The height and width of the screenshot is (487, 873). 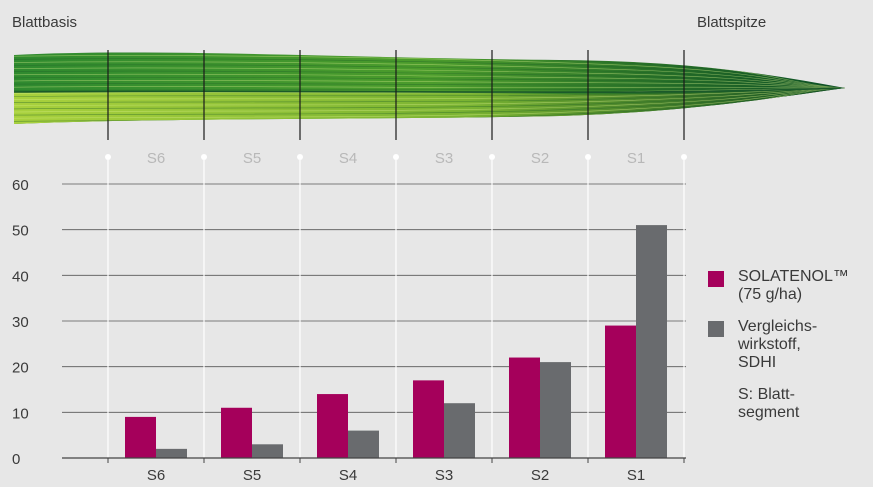 What do you see at coordinates (555, 410) in the screenshot?
I see `bar-sdhi-s2` at bounding box center [555, 410].